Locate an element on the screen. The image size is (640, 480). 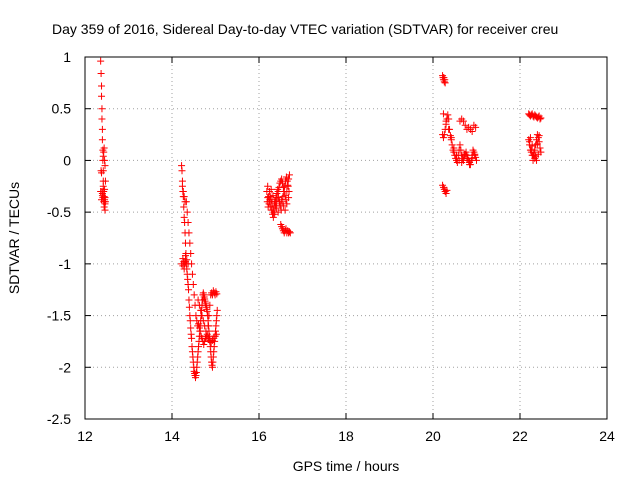
x-tick-label: 16 is located at coordinates (259, 436).